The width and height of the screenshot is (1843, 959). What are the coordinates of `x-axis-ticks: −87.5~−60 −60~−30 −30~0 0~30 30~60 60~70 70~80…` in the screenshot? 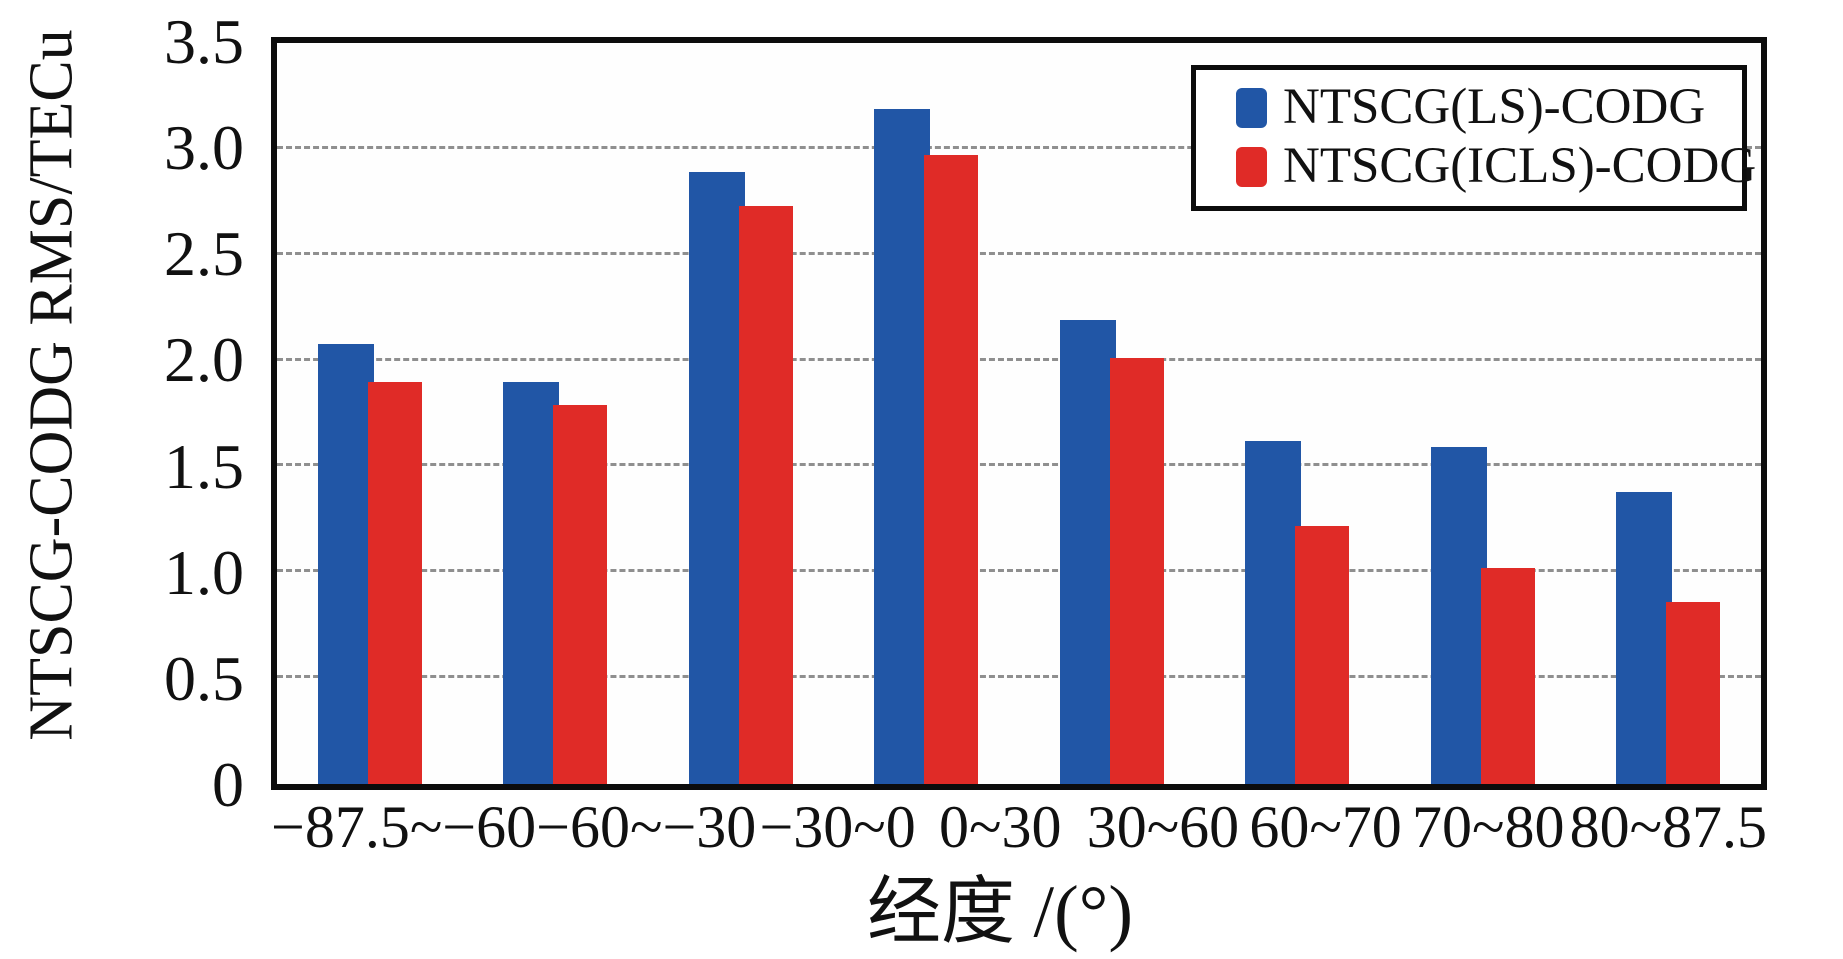 It's located at (1019, 827).